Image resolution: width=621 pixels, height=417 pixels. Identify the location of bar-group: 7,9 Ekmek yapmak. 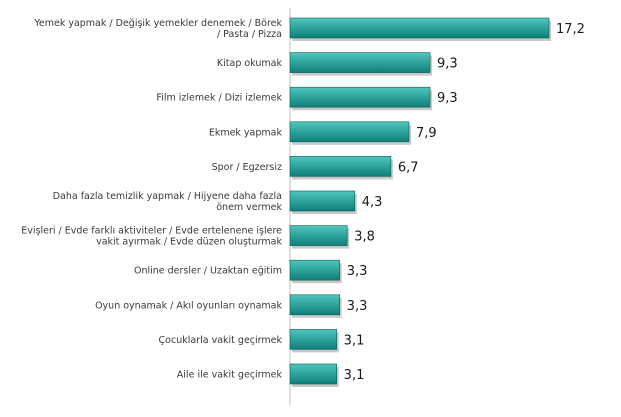
(323, 133).